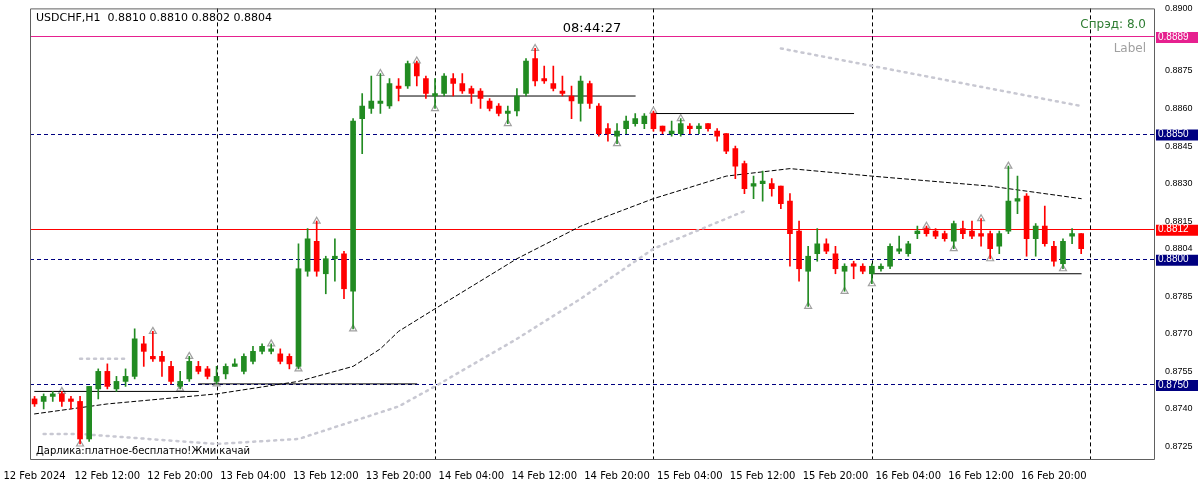 The image size is (1200, 499). Describe the element at coordinates (617, 475) in the screenshot. I see `x-tick-label: 14 Feb 20:00` at that location.